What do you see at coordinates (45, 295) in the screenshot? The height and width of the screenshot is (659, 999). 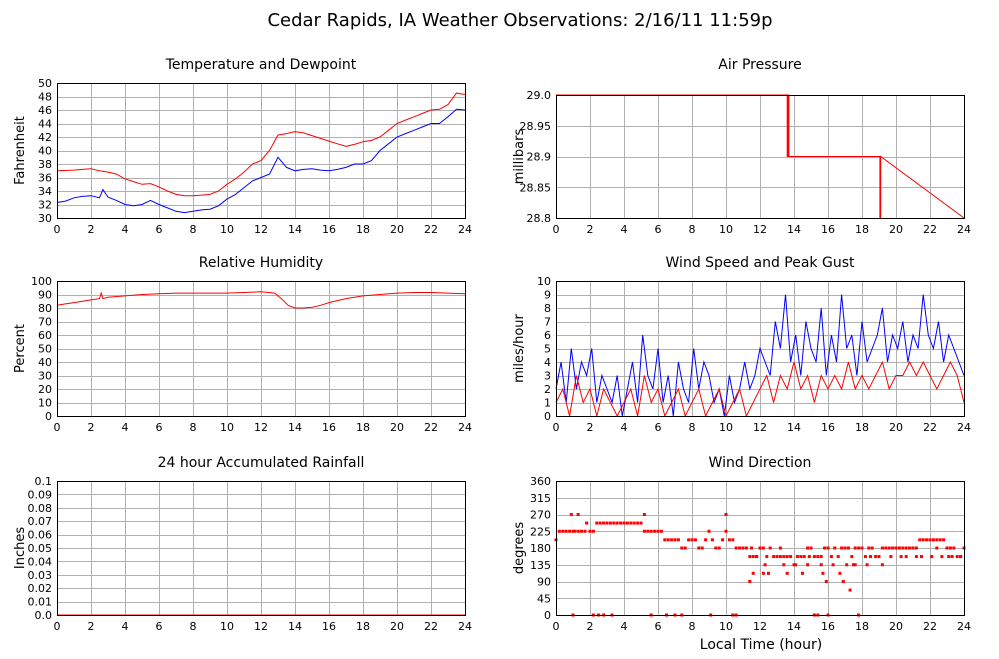 I see `y-tick-label: 90` at bounding box center [45, 295].